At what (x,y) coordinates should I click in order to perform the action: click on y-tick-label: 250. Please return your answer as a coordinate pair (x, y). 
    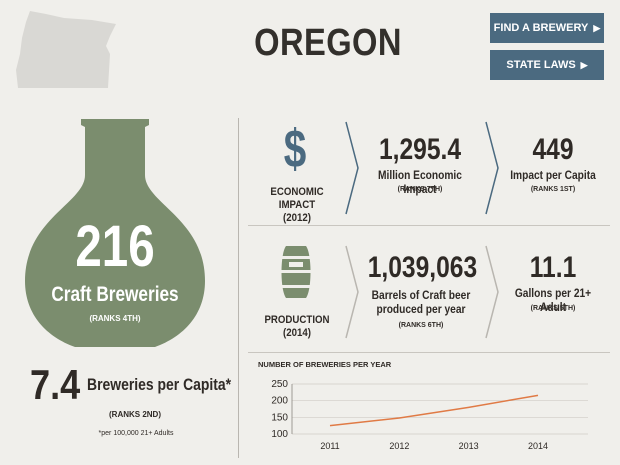
    Looking at the image, I should click on (279, 384).